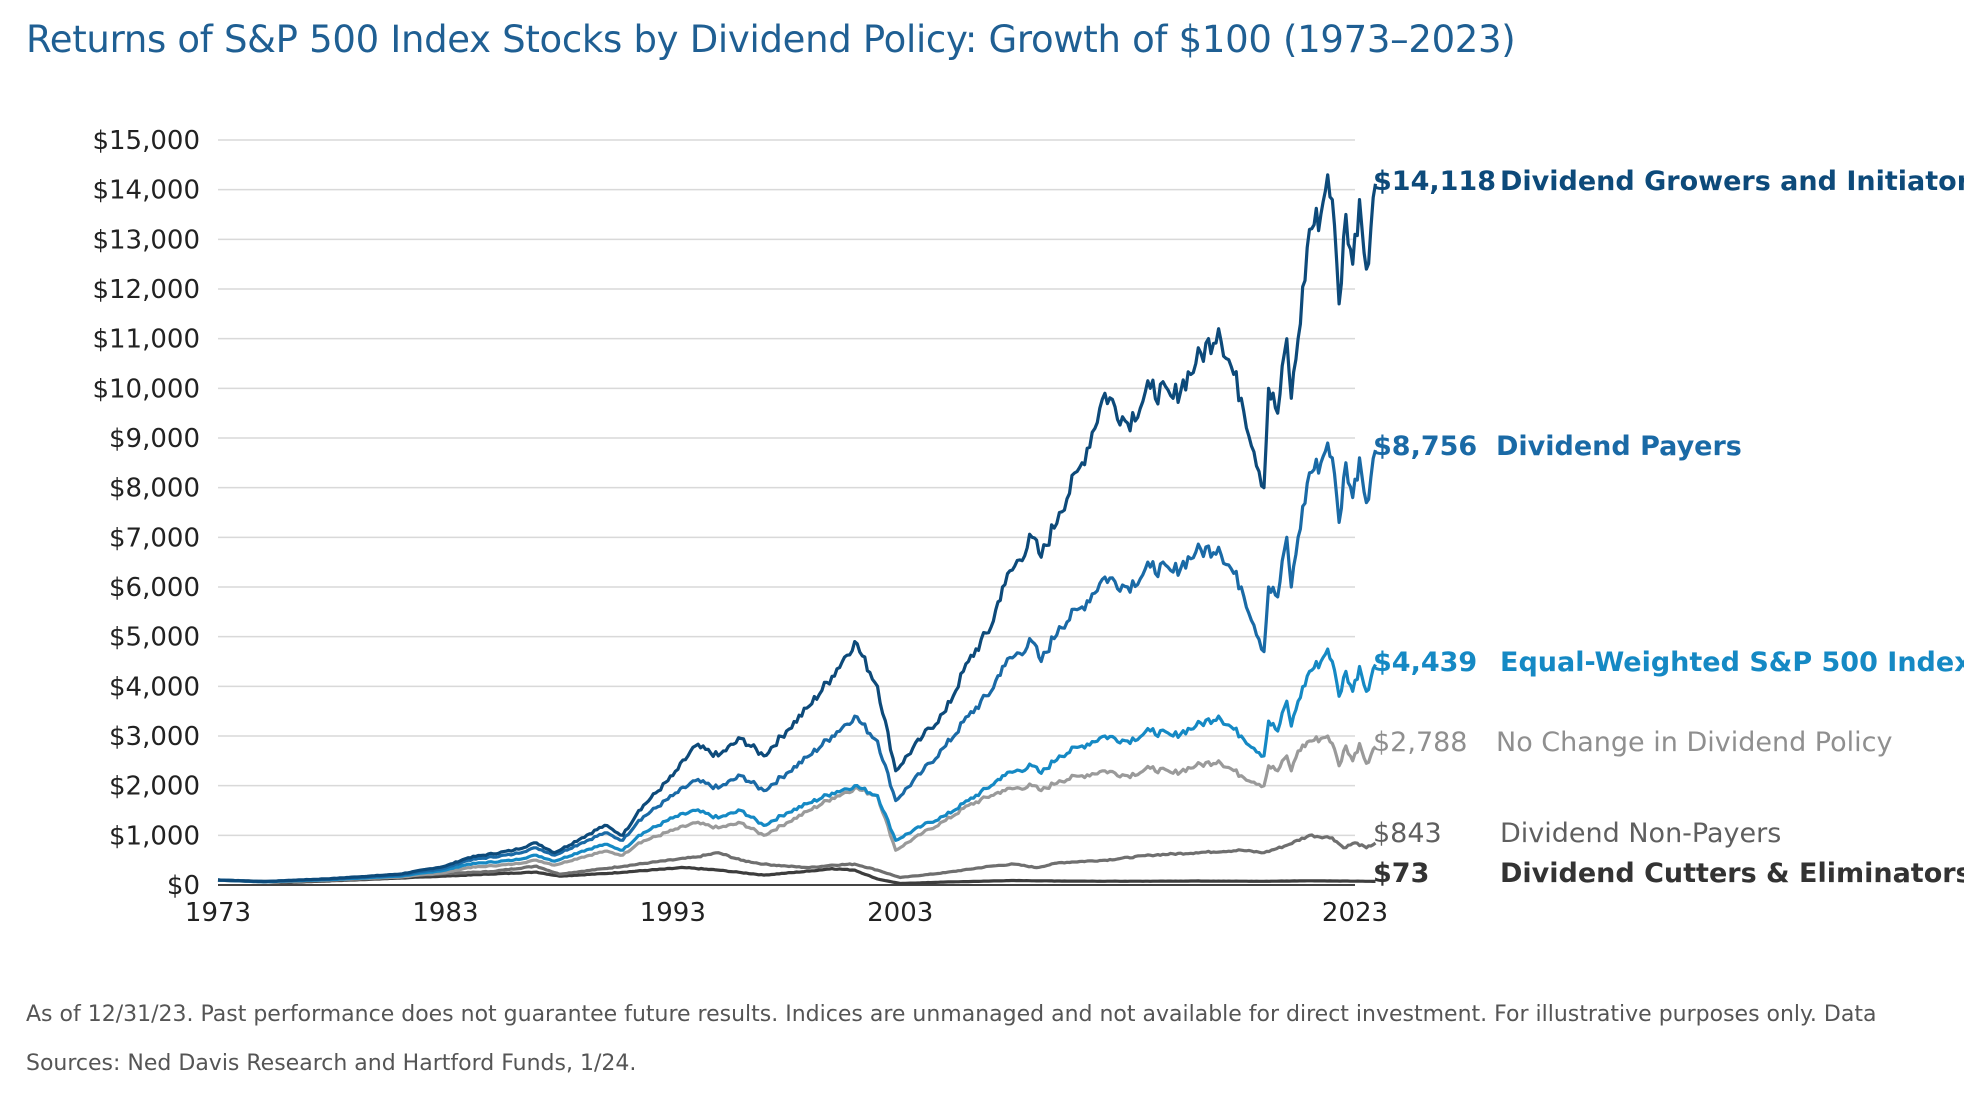 The height and width of the screenshot is (1108, 1964). What do you see at coordinates (1407, 833) in the screenshot?
I see `series-value-label: $843` at bounding box center [1407, 833].